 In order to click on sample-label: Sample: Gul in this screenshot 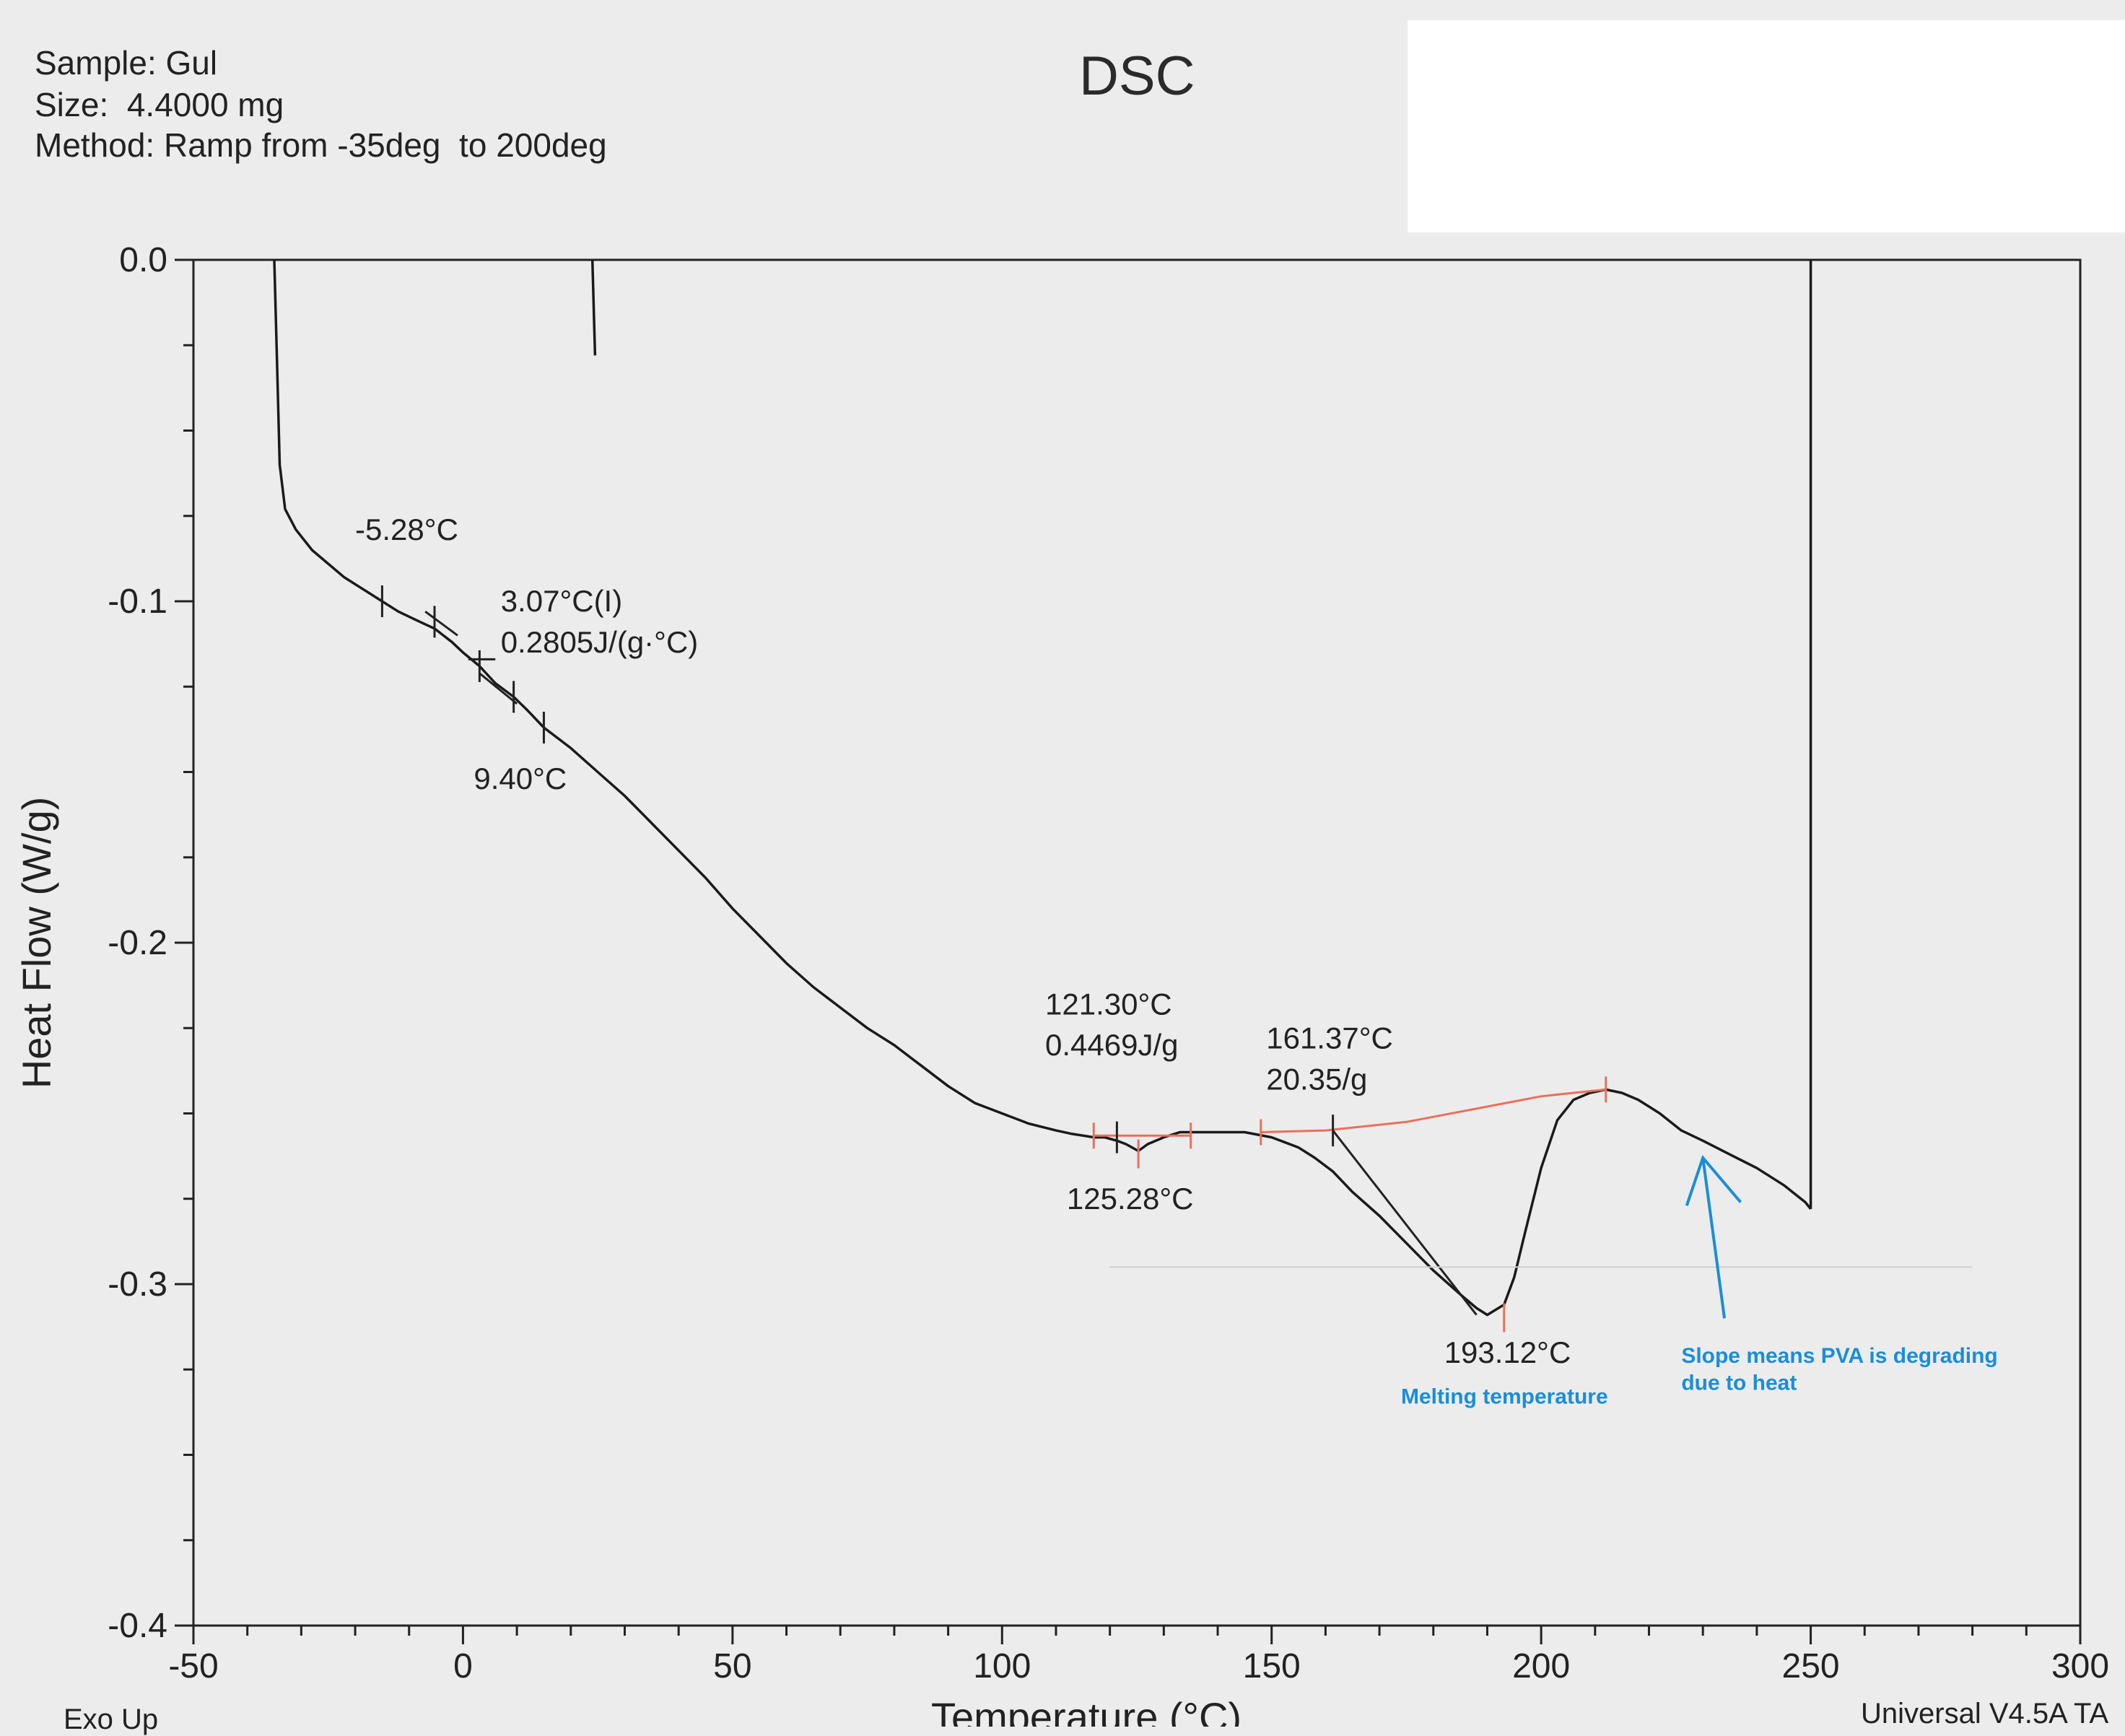, I will do `click(126, 63)`.